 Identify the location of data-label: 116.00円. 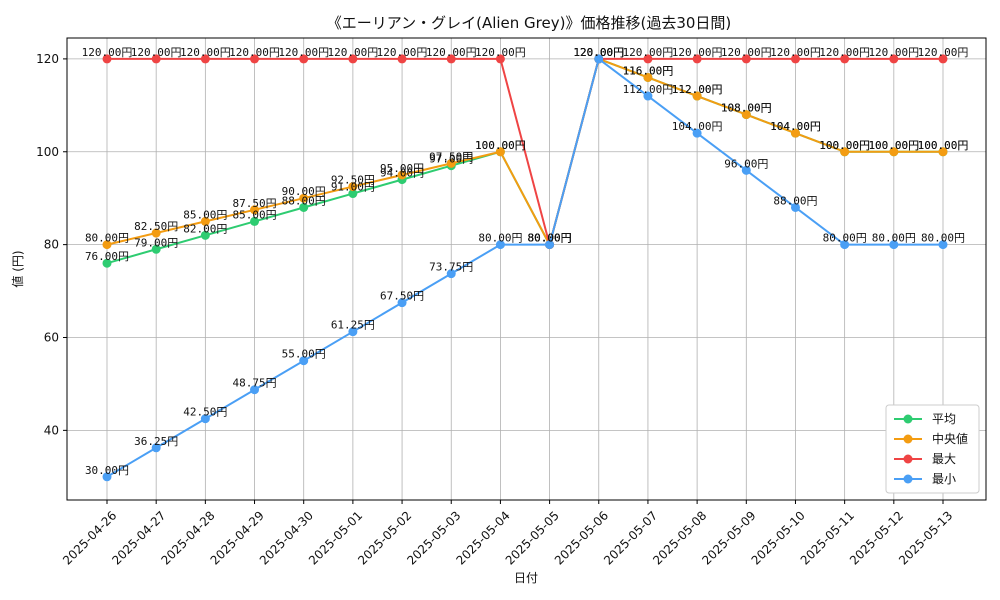
(648, 70).